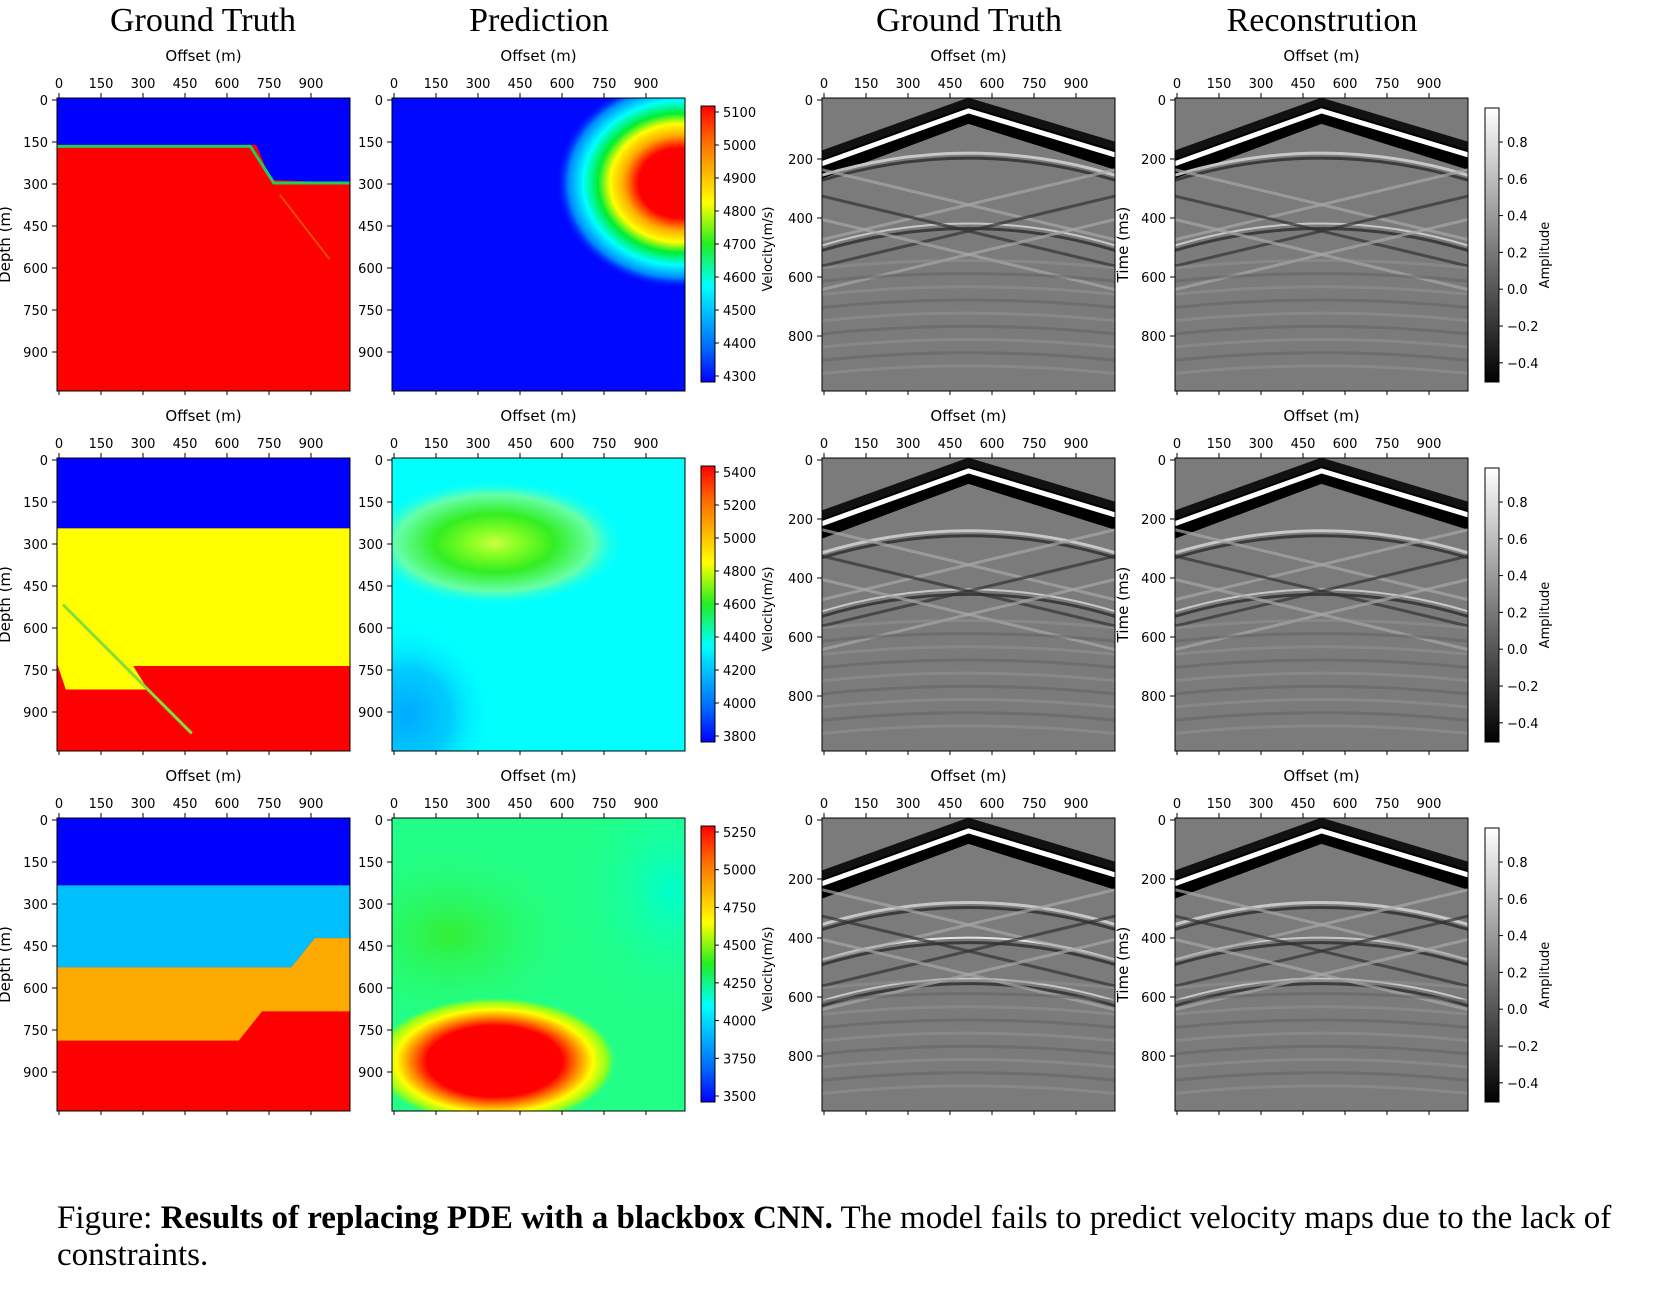  Describe the element at coordinates (505, 1053) in the screenshot. I see `pred-red-blob` at that location.